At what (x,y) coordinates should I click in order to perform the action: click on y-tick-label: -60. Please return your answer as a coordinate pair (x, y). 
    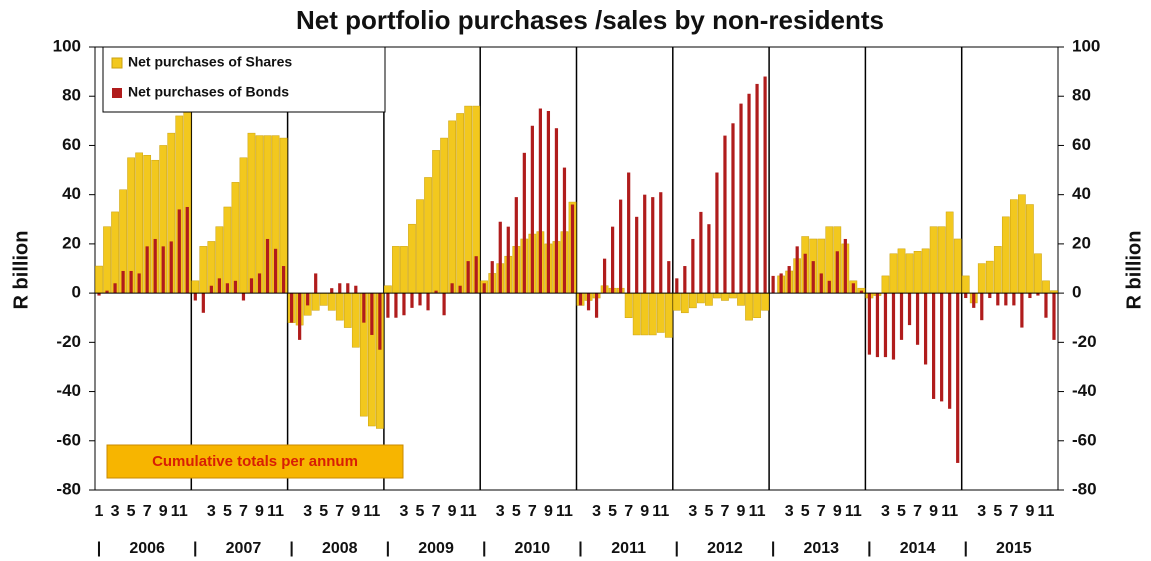
    Looking at the image, I should click on (68, 439).